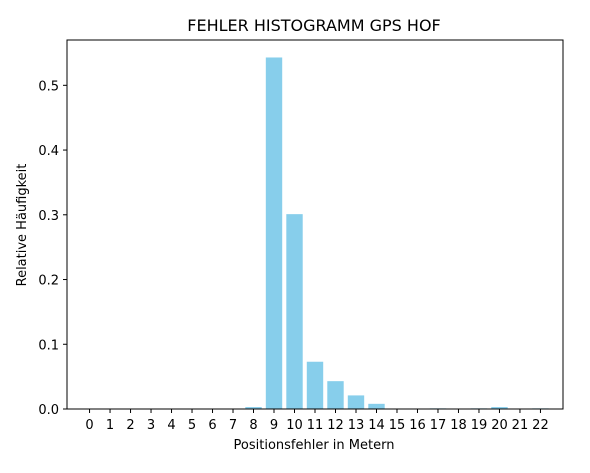  I want to click on x-tick-label: 21, so click(520, 425).